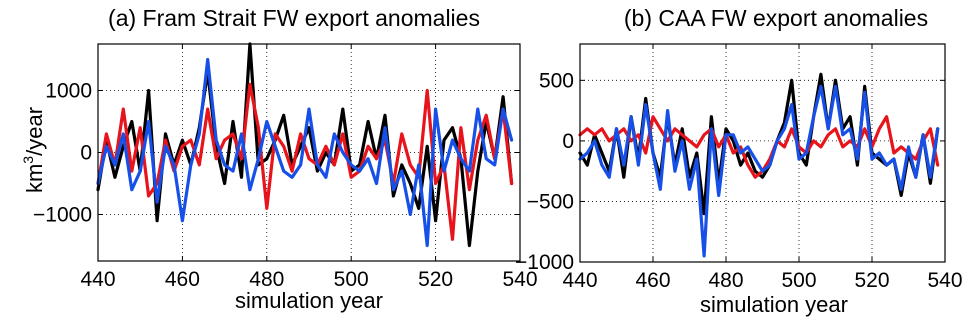 This screenshot has width=972, height=326. What do you see at coordinates (294, 18) in the screenshot?
I see `panel-a-title: (a) Fram Strait FW export anomalies` at bounding box center [294, 18].